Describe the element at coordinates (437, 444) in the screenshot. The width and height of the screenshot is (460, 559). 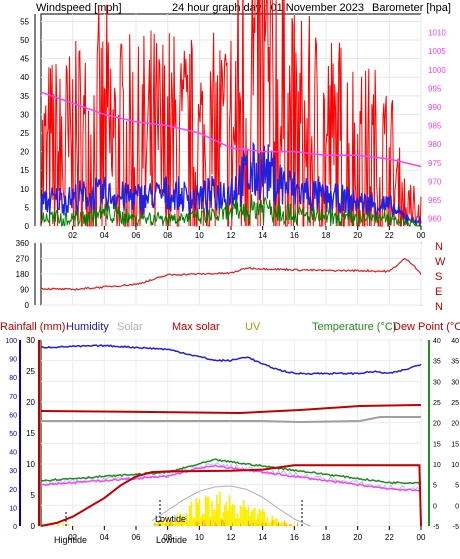
I see `temperature-y-tick-label: 15` at that location.